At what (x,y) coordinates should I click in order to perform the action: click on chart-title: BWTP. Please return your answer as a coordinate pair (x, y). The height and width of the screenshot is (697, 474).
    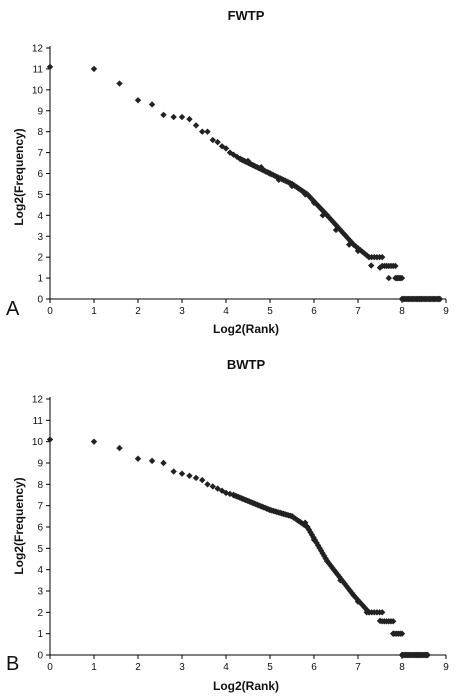
    Looking at the image, I should click on (246, 364).